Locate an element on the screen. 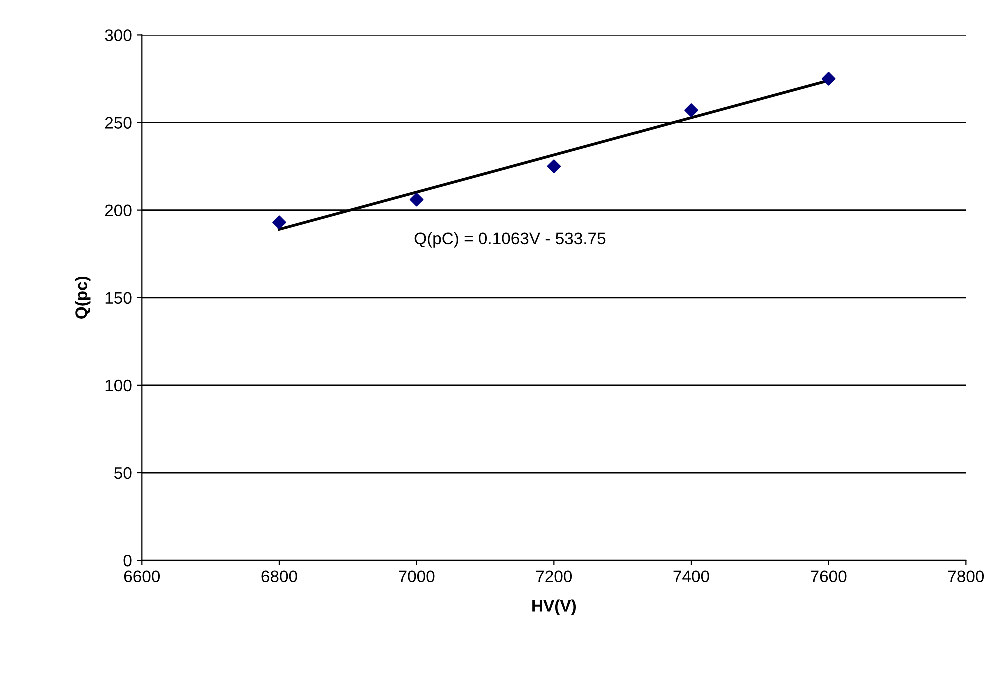  y-tick-label: 50 is located at coordinates (123, 473).